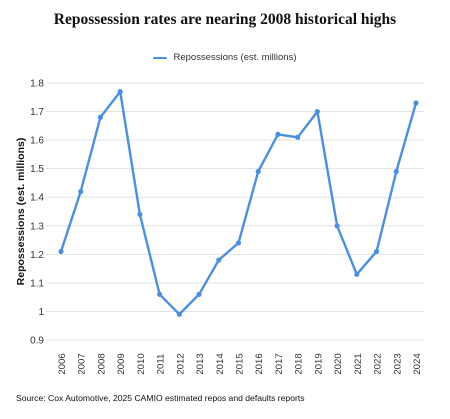 The height and width of the screenshot is (419, 450). Describe the element at coordinates (279, 363) in the screenshot. I see `x-tick-label: 2017` at that location.